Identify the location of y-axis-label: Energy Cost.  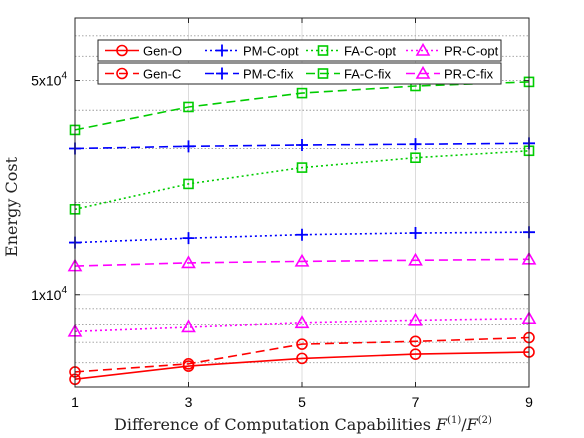
(11, 206).